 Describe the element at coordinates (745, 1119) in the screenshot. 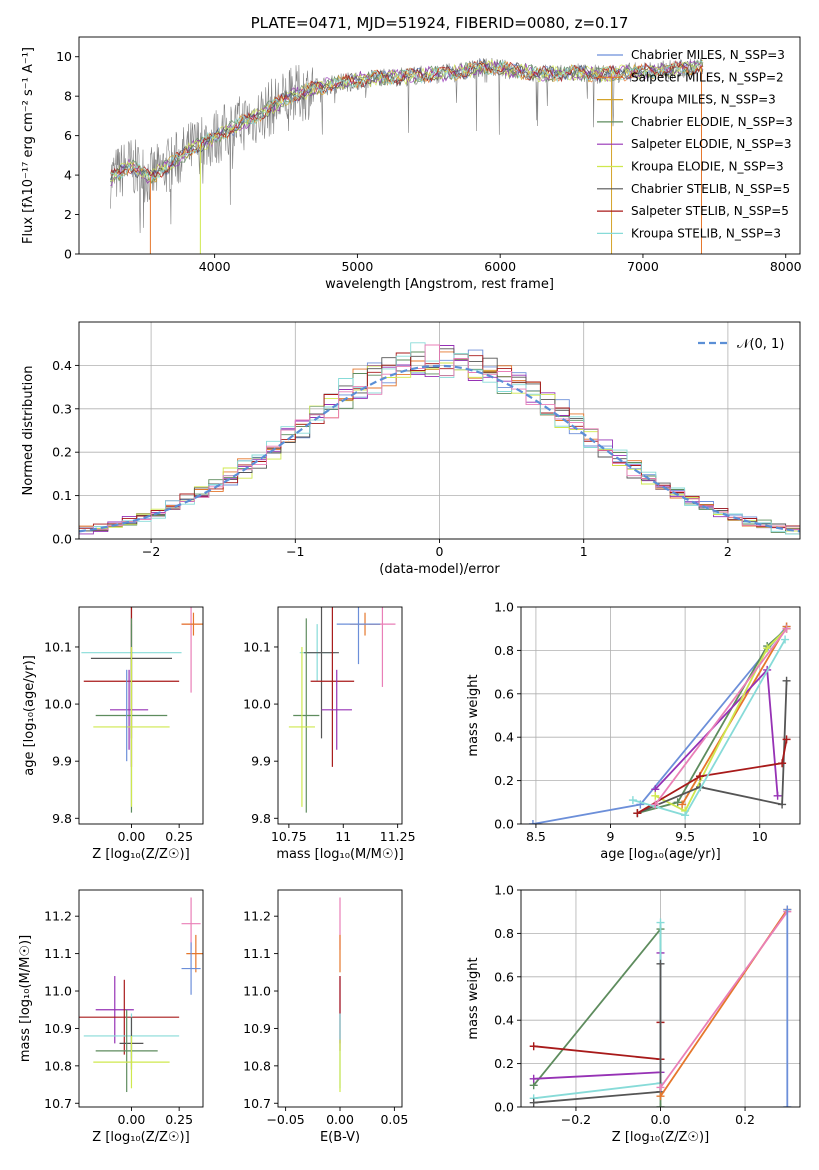

I see `x-tick-label: 0.2` at that location.